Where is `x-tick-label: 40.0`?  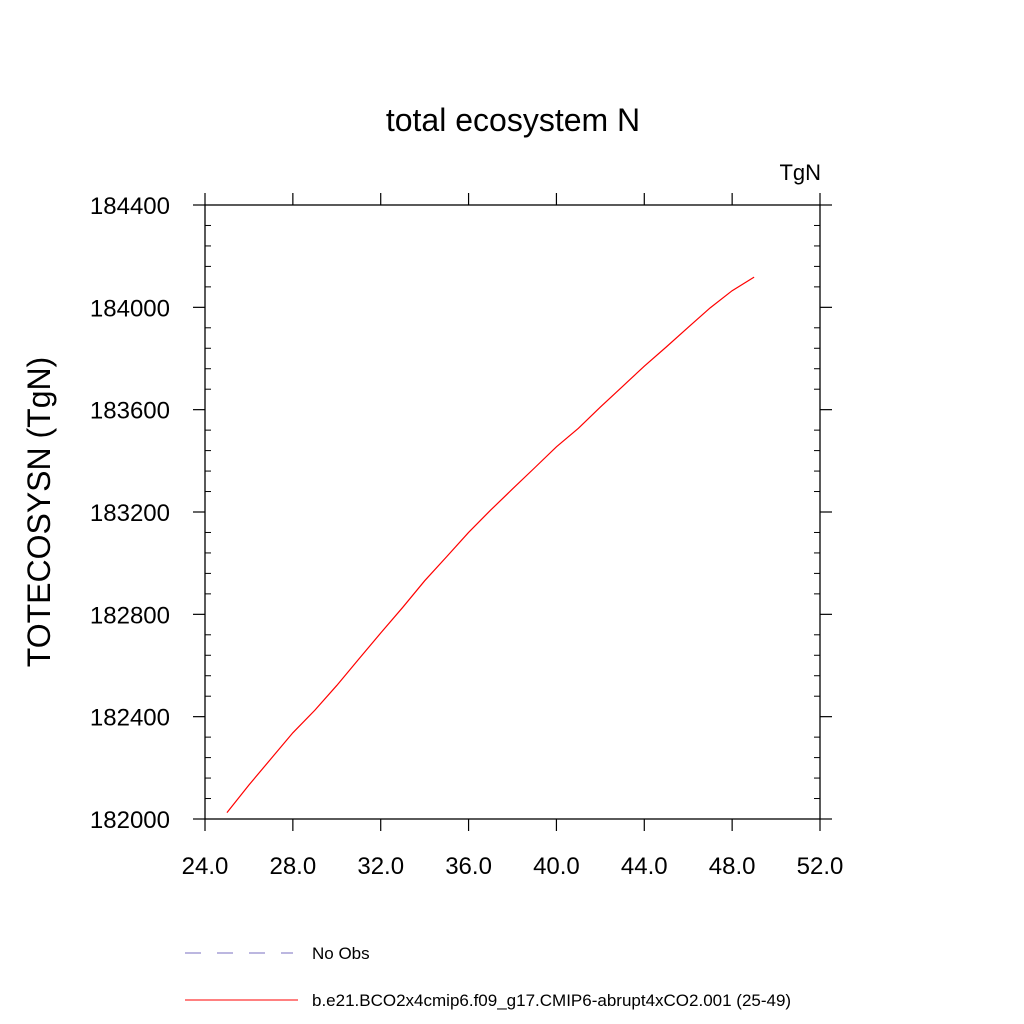
x-tick-label: 40.0 is located at coordinates (556, 866).